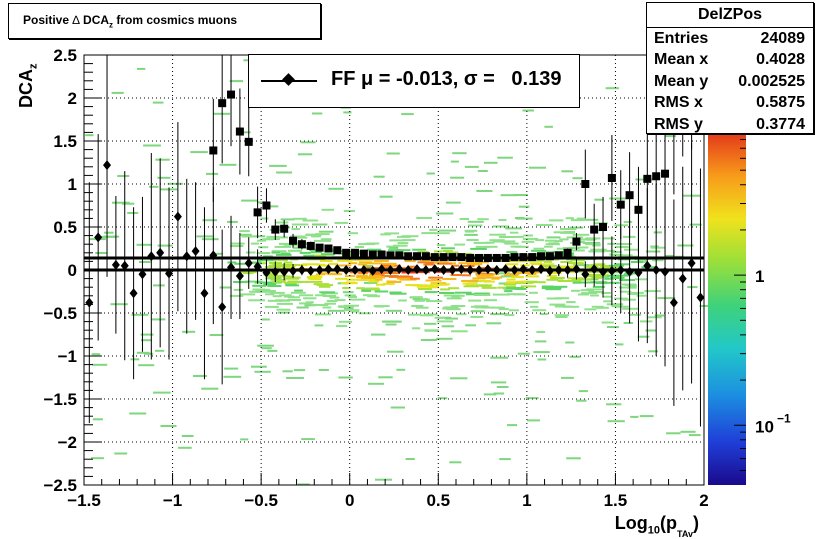 The image size is (829, 539). Describe the element at coordinates (656, 526) in the screenshot. I see `x-axis-title: Log10(pTAv)` at that location.